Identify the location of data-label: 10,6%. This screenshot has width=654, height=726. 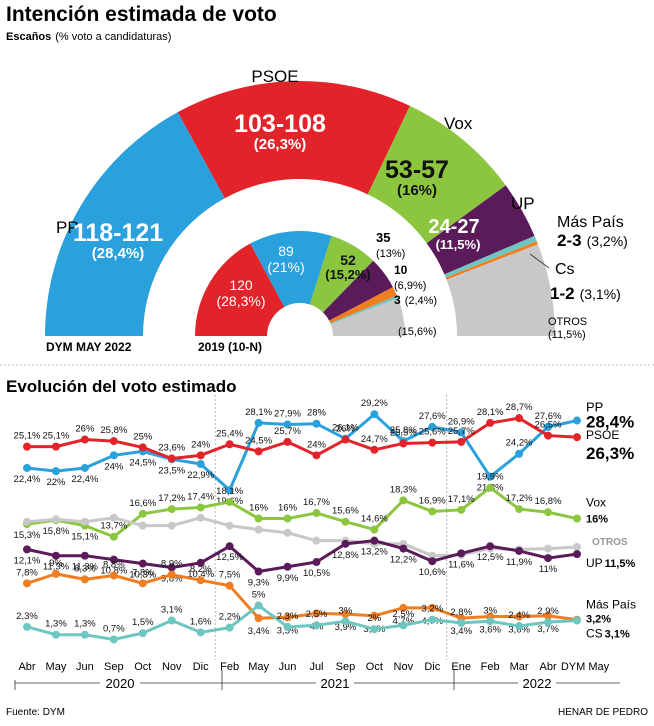
(432, 572).